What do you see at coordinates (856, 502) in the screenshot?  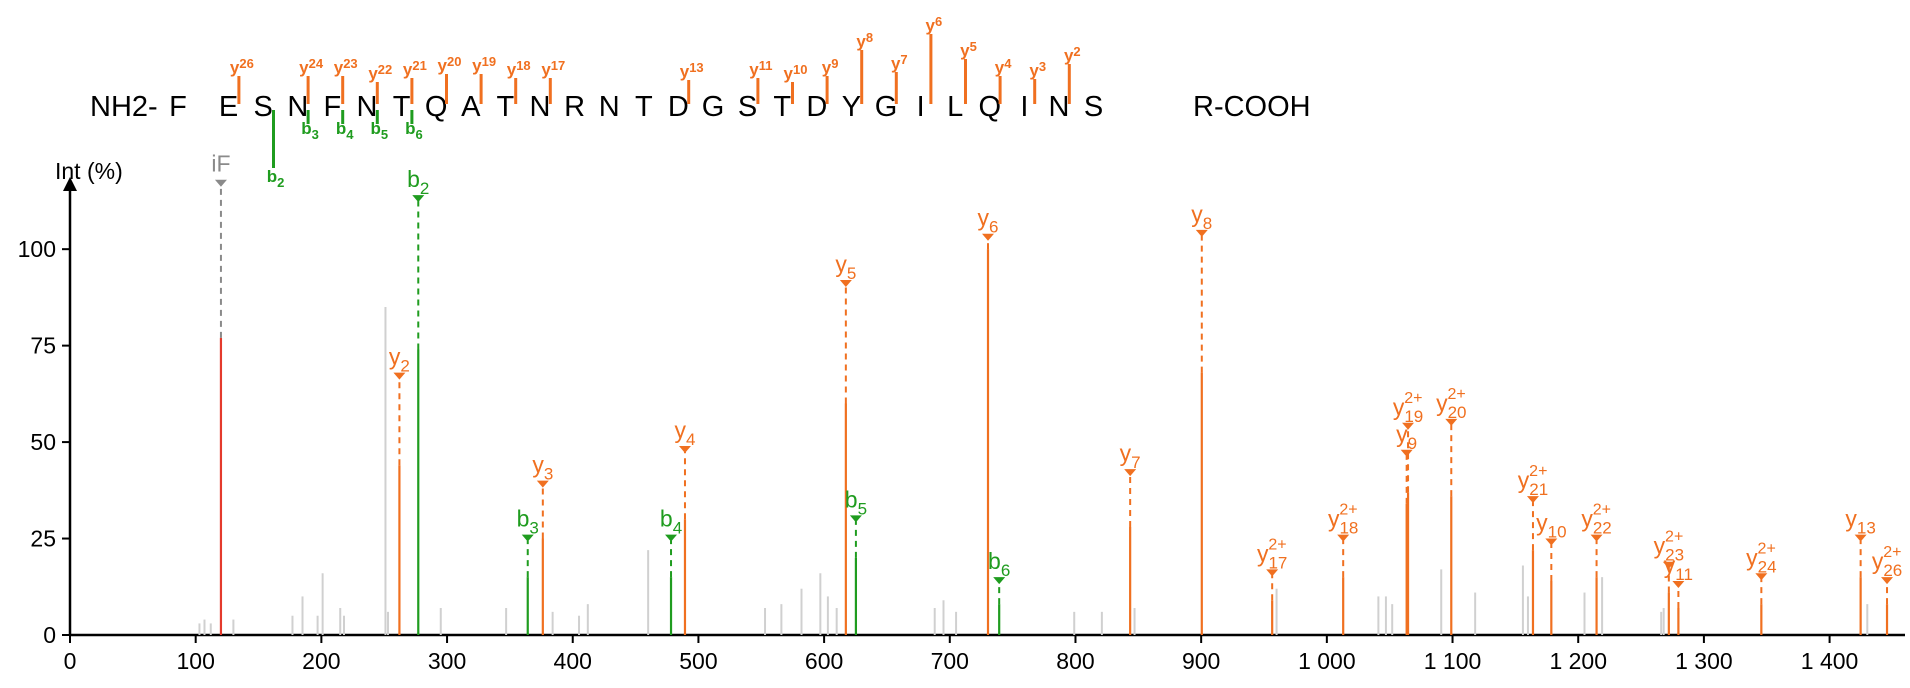 I see `peak-label: b5` at bounding box center [856, 502].